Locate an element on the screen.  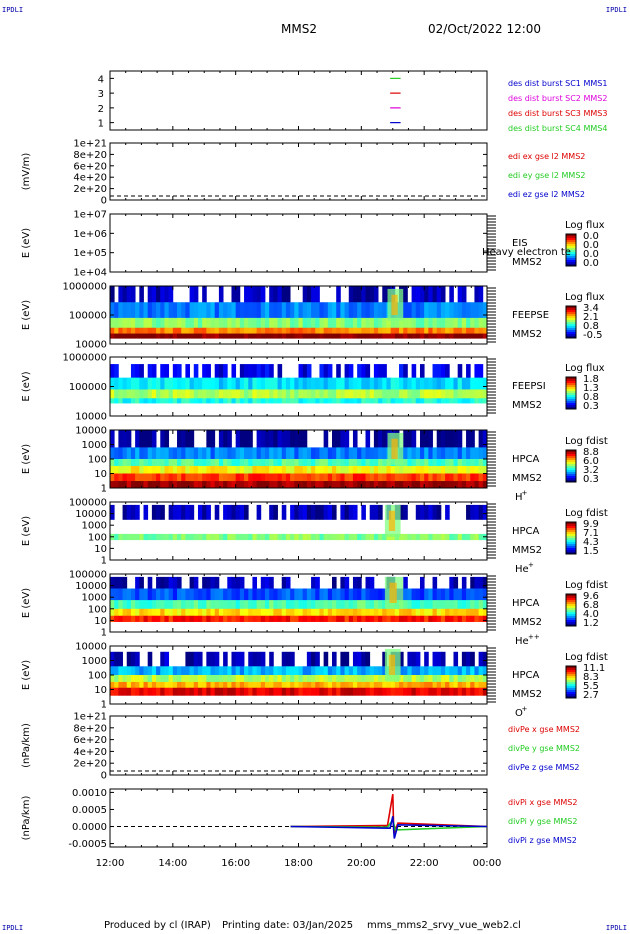
feepsi-ytick-label: 10000 is located at coordinates (91, 417).